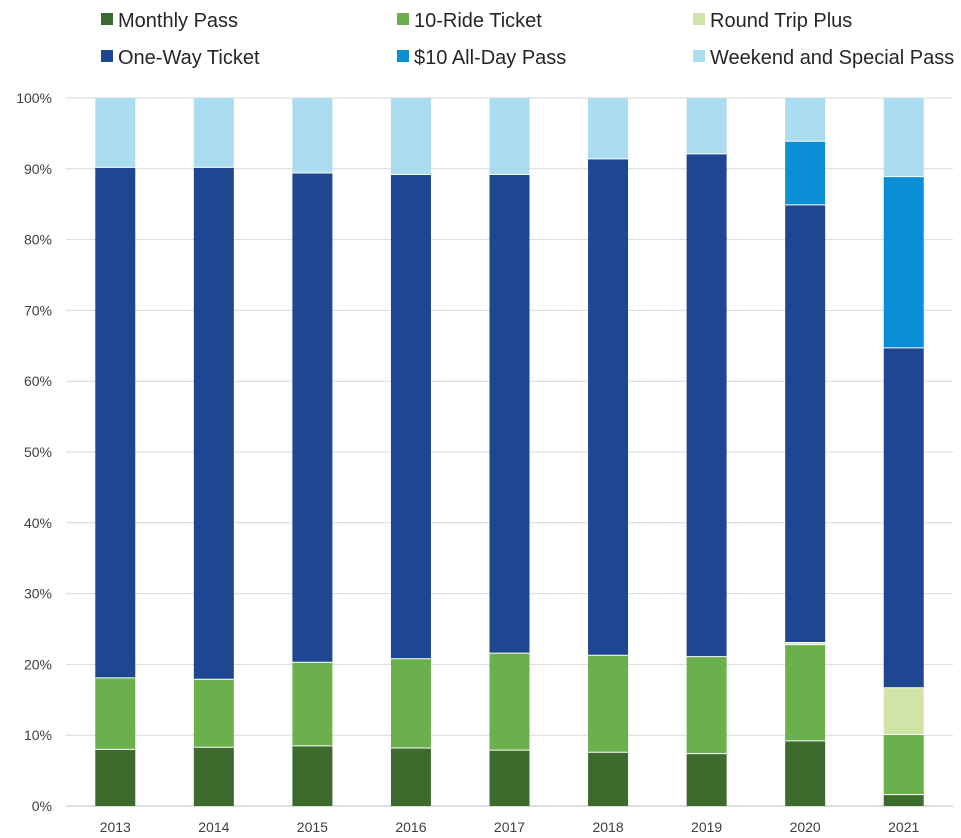 The width and height of the screenshot is (961, 838). I want to click on bar-2017-one-way-ticket, so click(509, 414).